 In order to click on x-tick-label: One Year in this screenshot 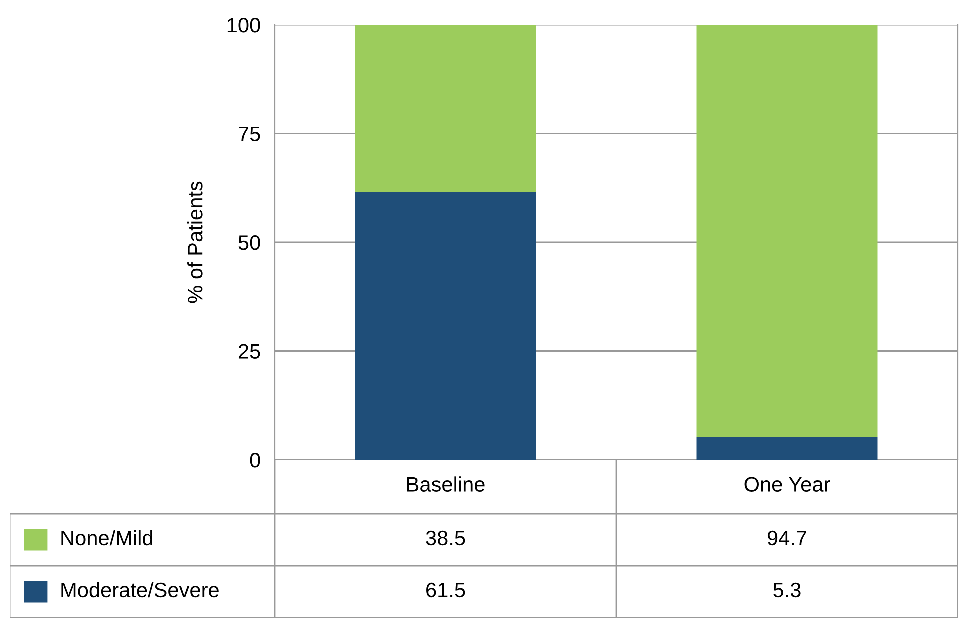, I will do `click(787, 484)`.